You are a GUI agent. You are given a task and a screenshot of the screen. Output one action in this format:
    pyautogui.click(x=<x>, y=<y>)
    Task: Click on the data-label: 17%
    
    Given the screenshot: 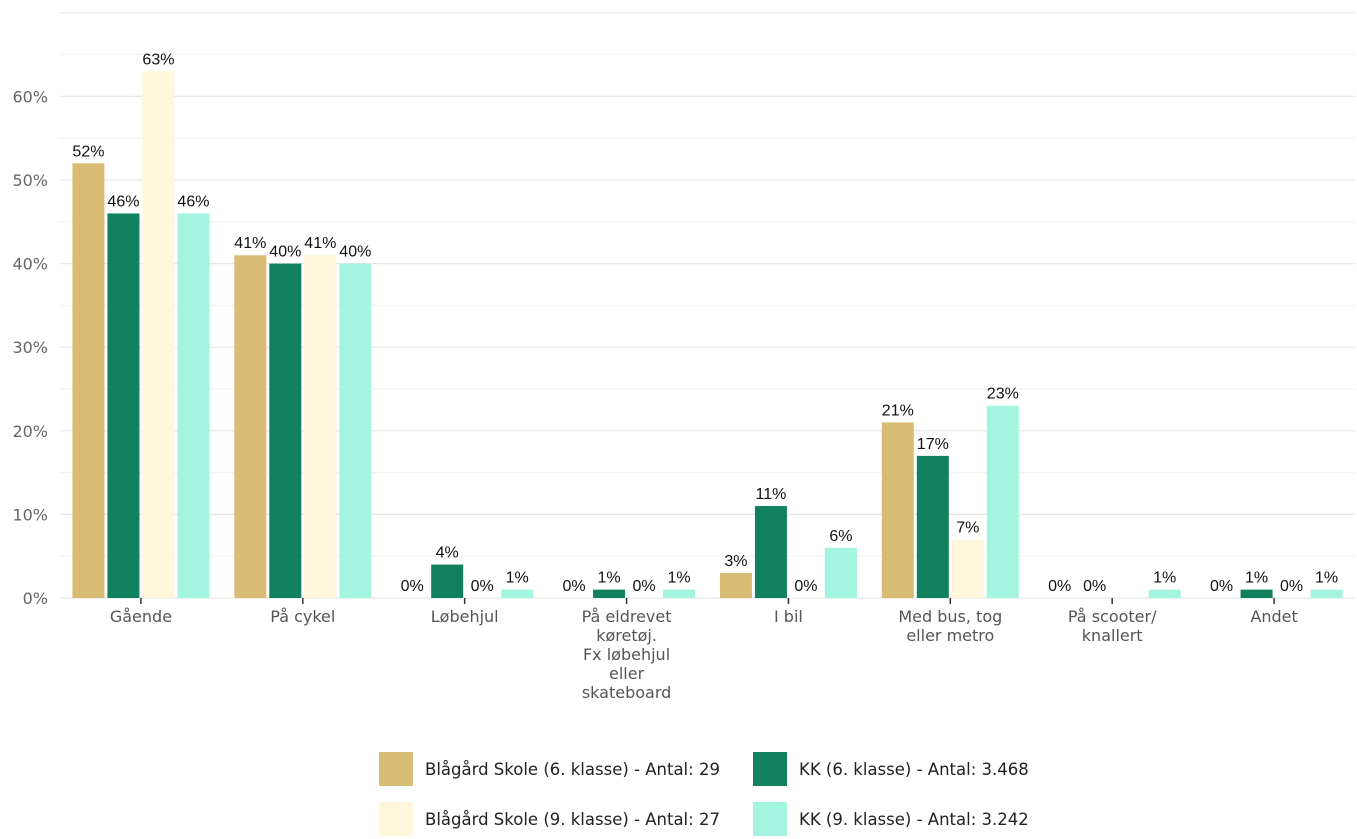 What is the action you would take?
    pyautogui.click(x=933, y=444)
    